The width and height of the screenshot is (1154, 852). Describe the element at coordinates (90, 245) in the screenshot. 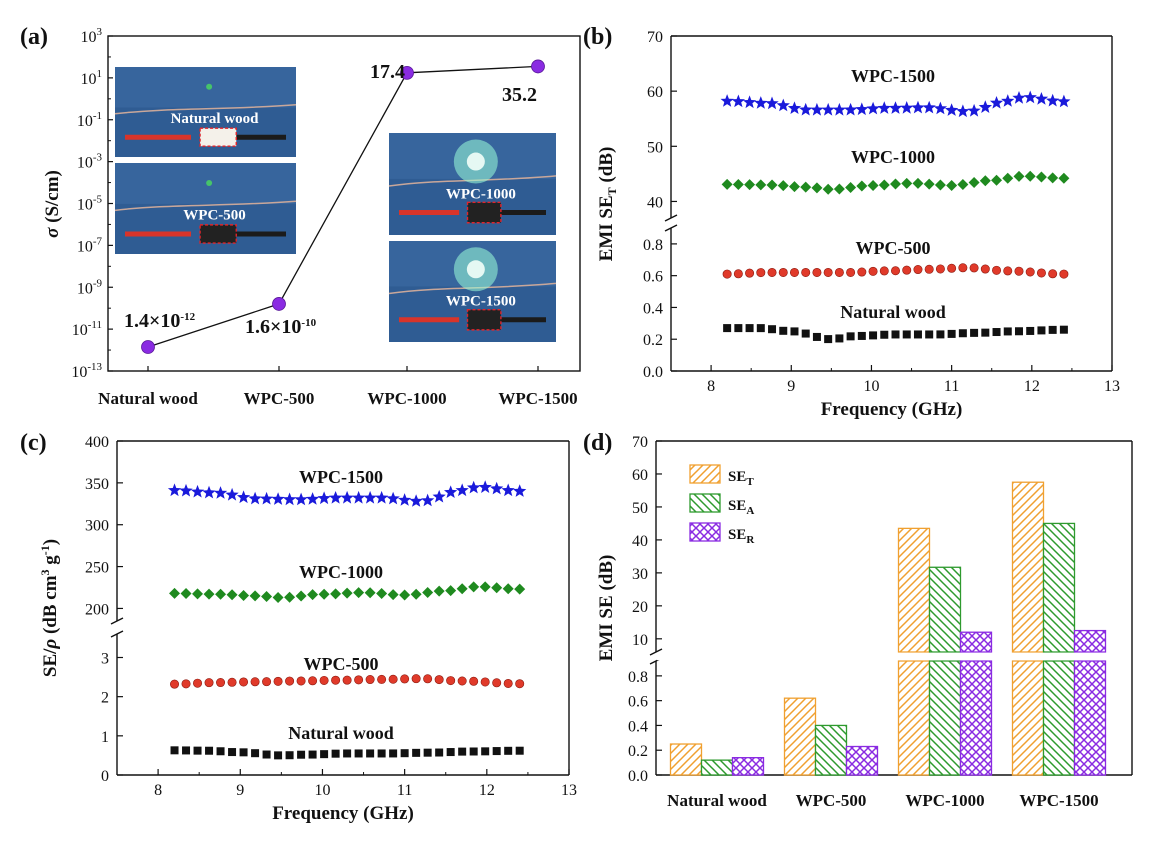

I see `y-tick-label: 10⁻⁷` at that location.